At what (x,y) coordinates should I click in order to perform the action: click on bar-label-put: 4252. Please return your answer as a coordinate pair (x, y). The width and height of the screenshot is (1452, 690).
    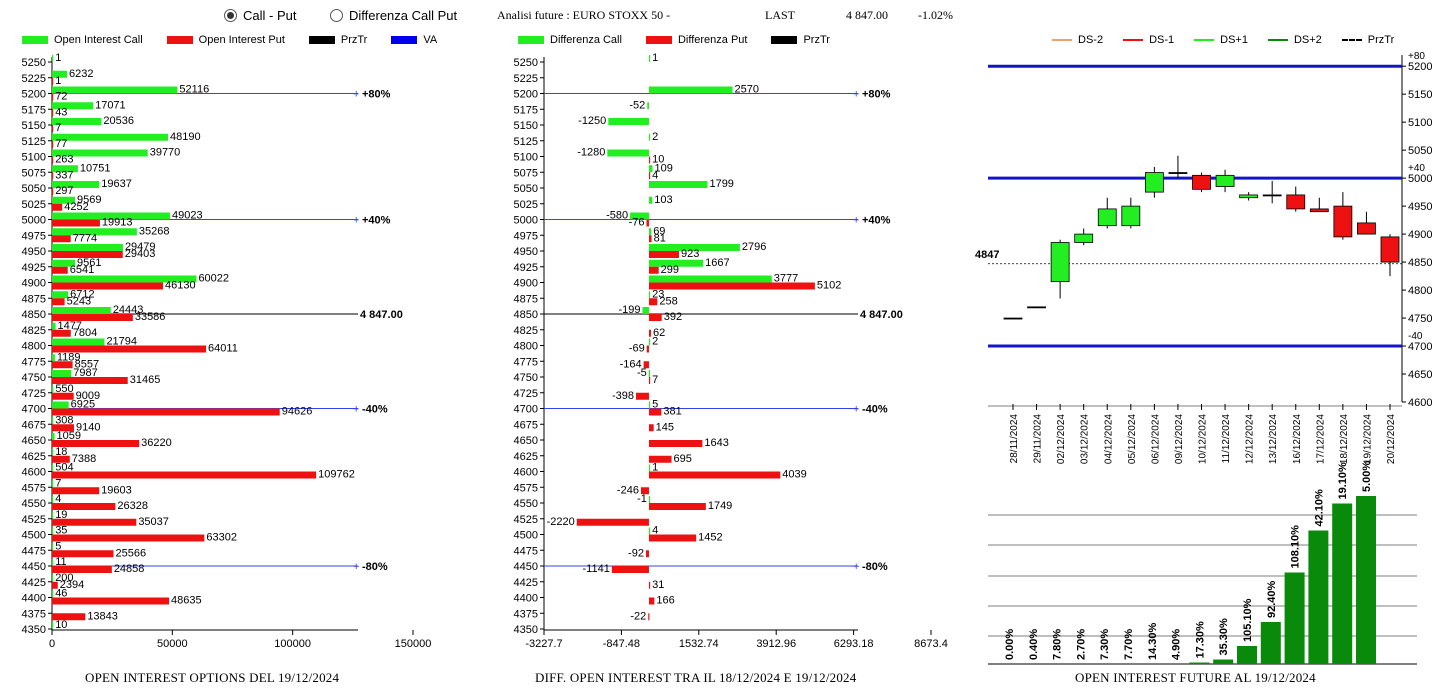
    Looking at the image, I should click on (76, 207).